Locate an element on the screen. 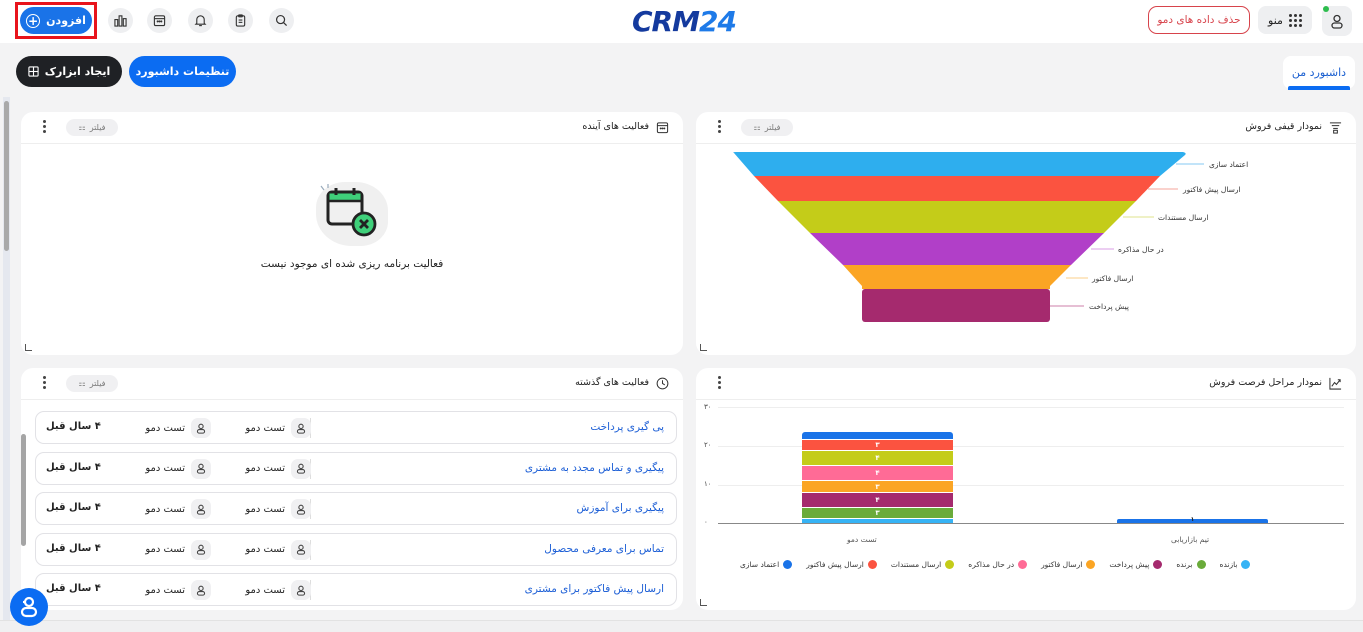  bar-segment-losing is located at coordinates (877, 521).